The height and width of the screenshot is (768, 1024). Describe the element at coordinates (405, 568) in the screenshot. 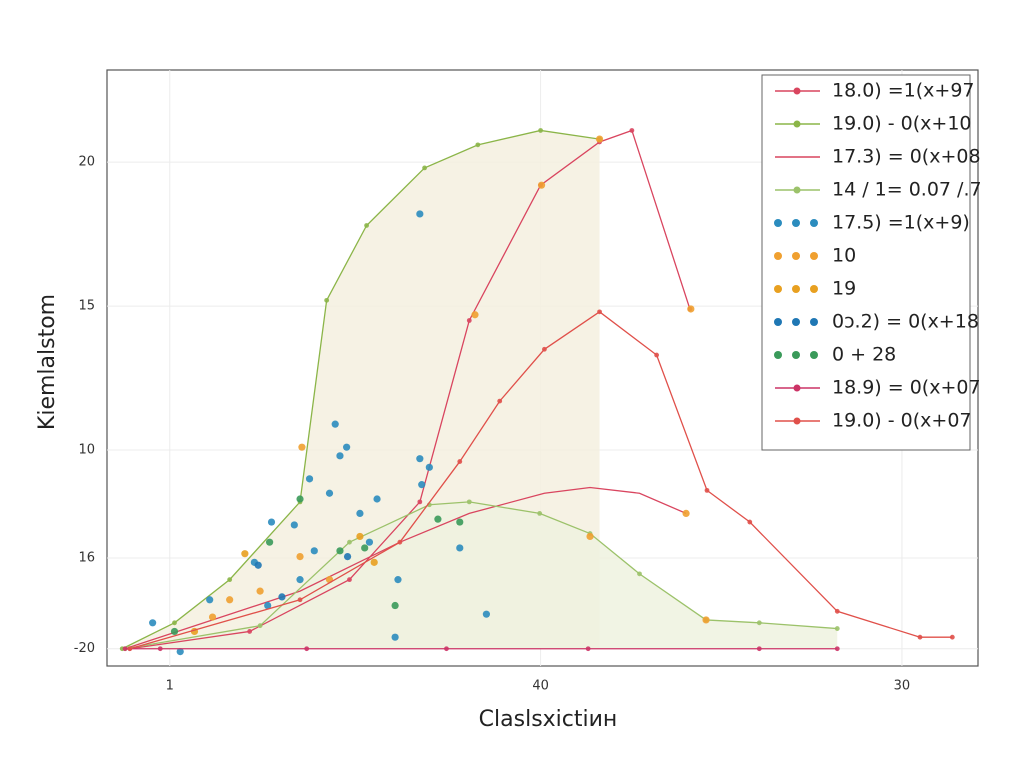

I see `series-line` at that location.